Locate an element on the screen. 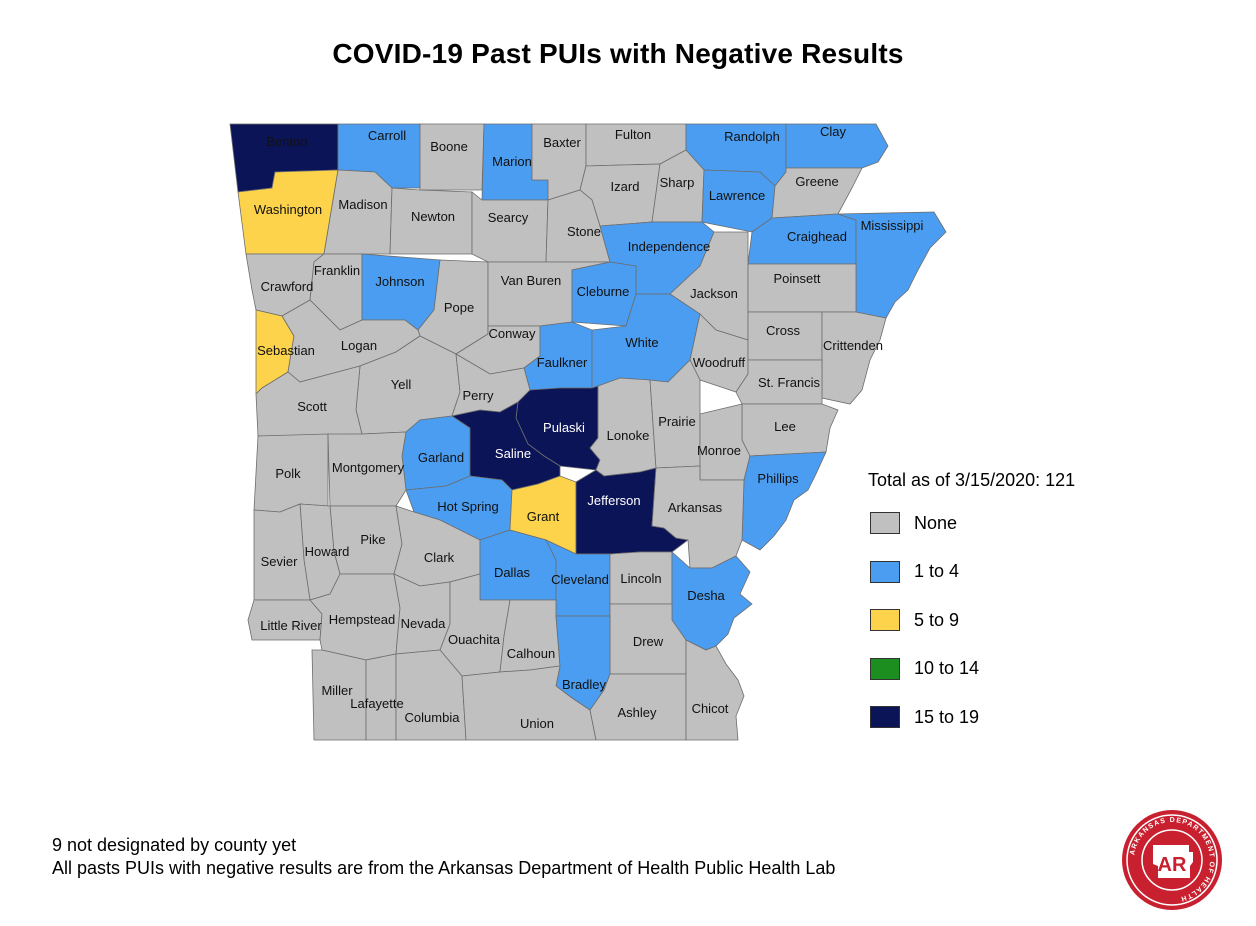  legend-label: 10 to 14 is located at coordinates (947, 668).